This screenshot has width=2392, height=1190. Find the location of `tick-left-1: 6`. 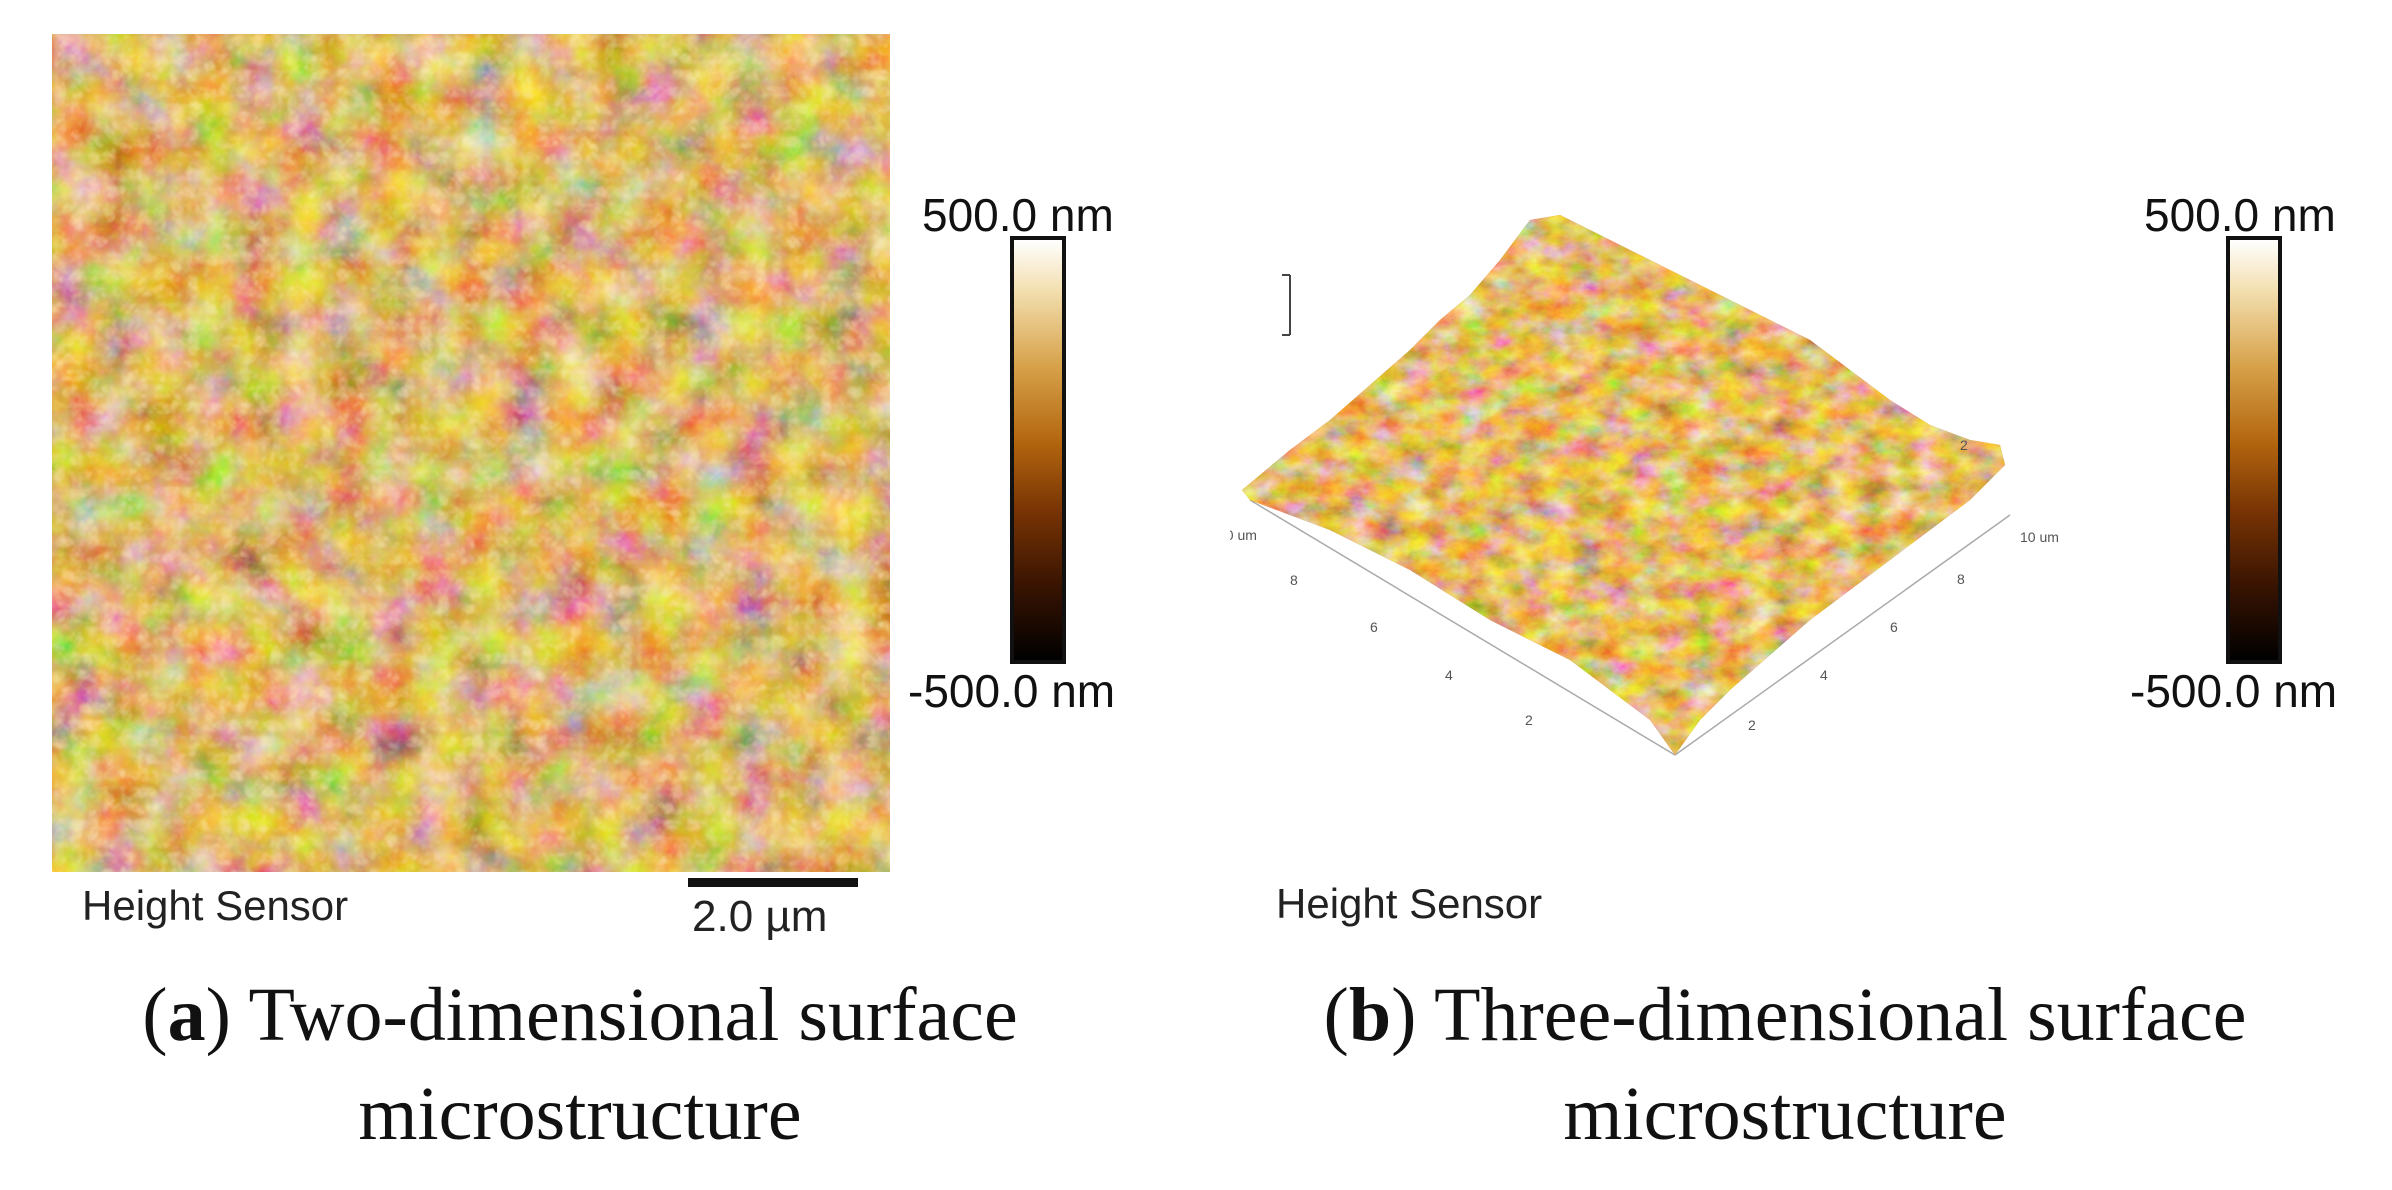

tick-left-1: 6 is located at coordinates (1374, 627).